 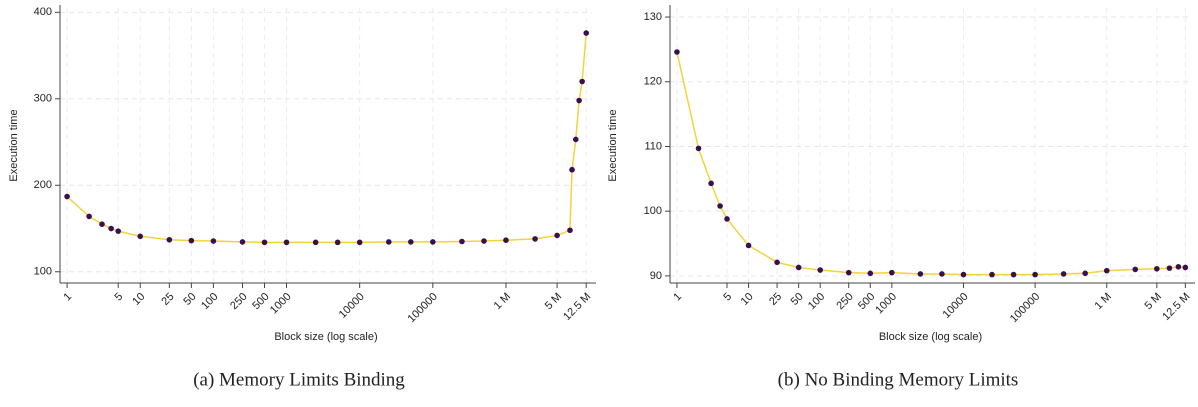 What do you see at coordinates (898, 379) in the screenshot?
I see `caption: (b) No Binding Memory Limits` at bounding box center [898, 379].